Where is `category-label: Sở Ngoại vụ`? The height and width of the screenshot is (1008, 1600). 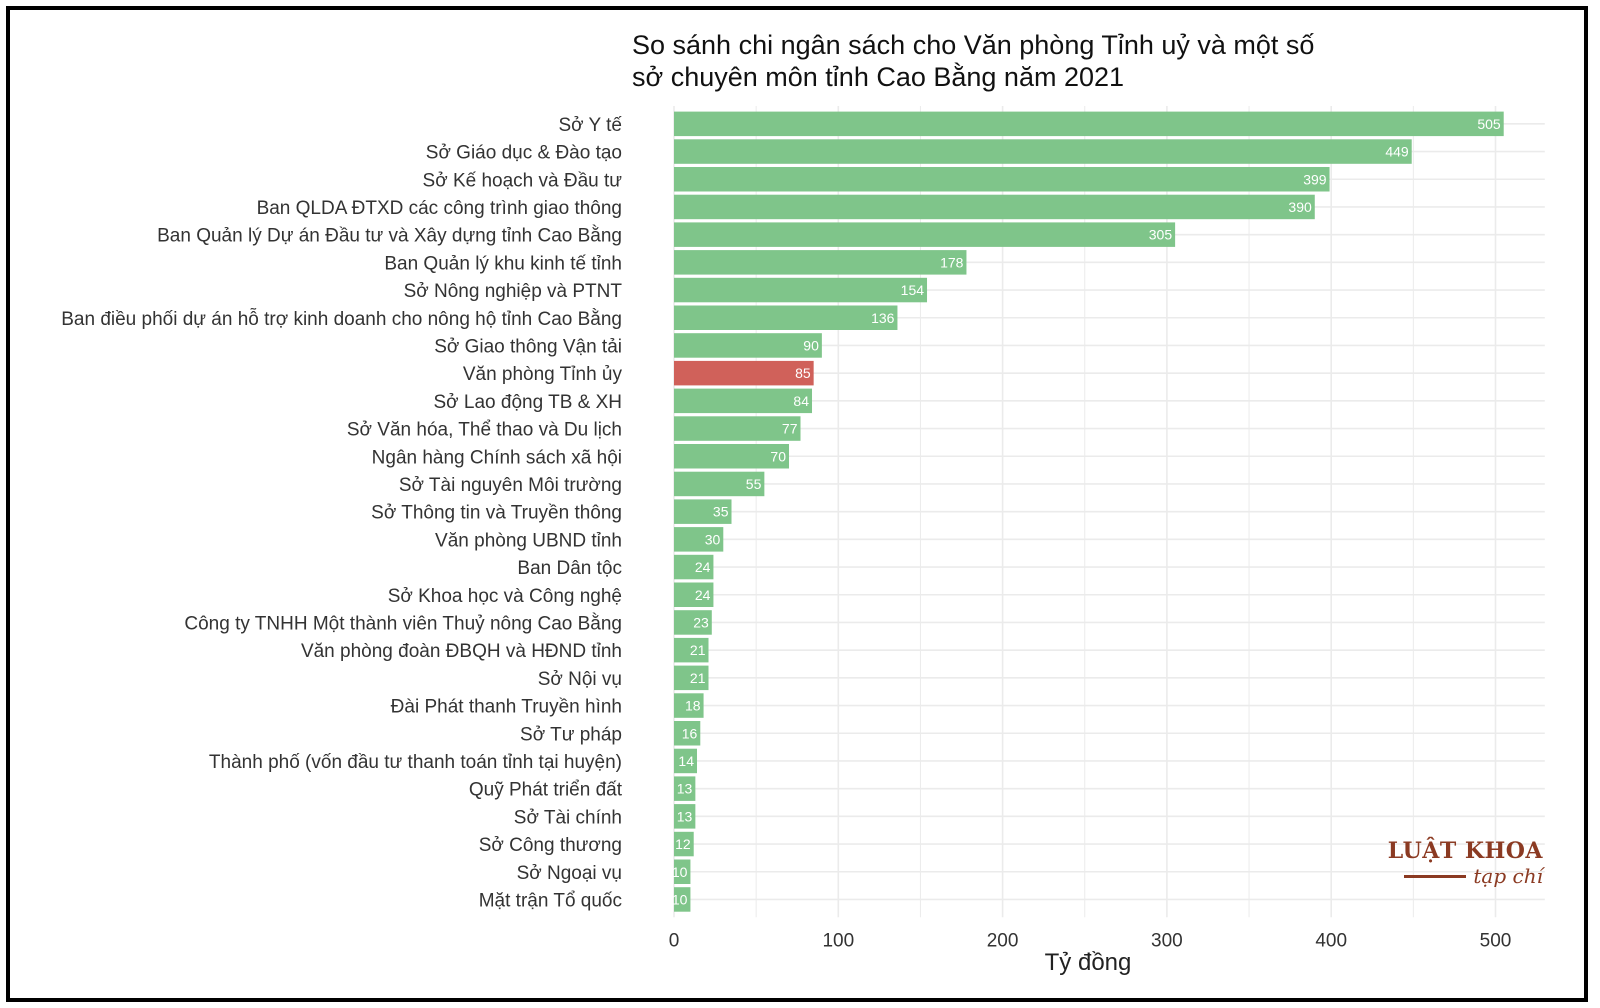 category-label: Sở Ngoại vụ is located at coordinates (569, 873).